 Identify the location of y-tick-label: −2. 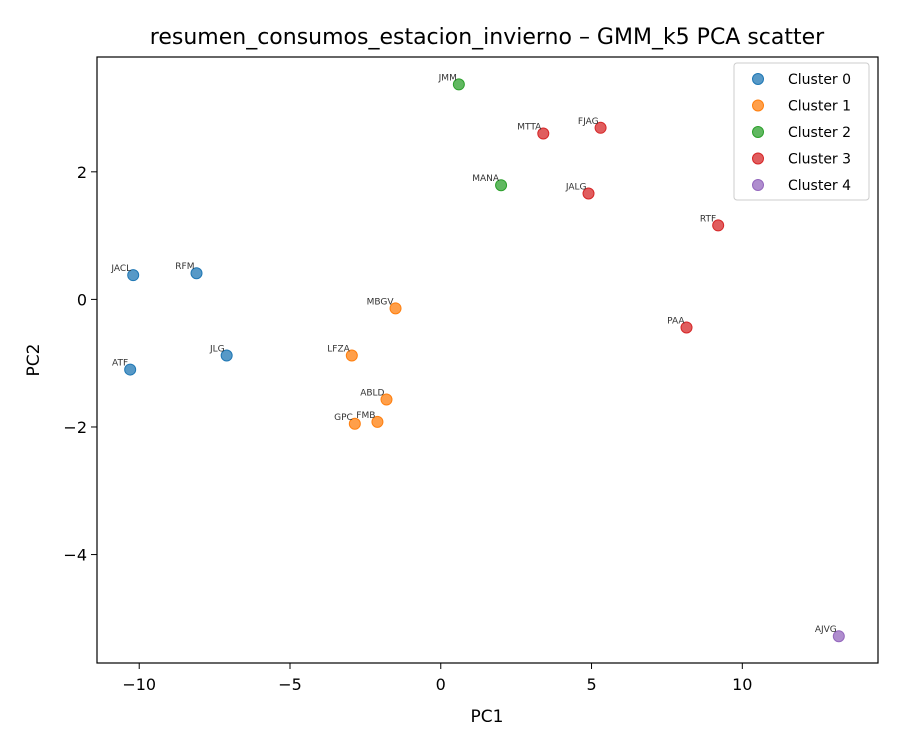
(75, 427).